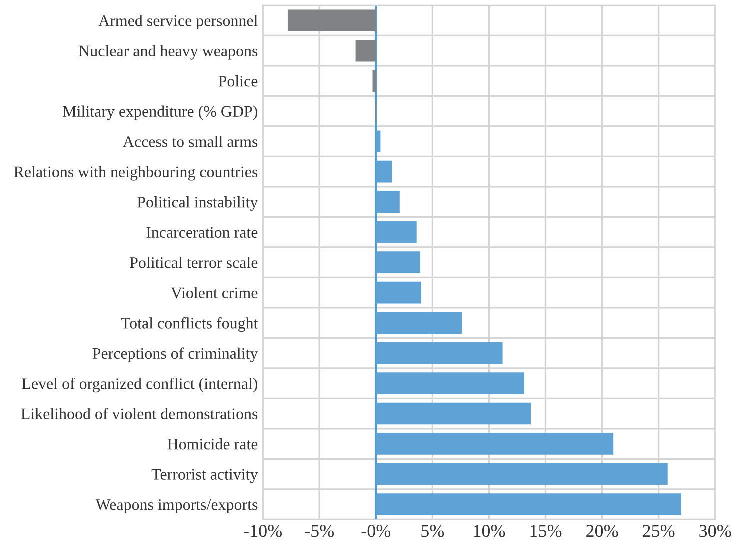 Image resolution: width=739 pixels, height=547 pixels. I want to click on x-tick-label: -5%, so click(319, 531).